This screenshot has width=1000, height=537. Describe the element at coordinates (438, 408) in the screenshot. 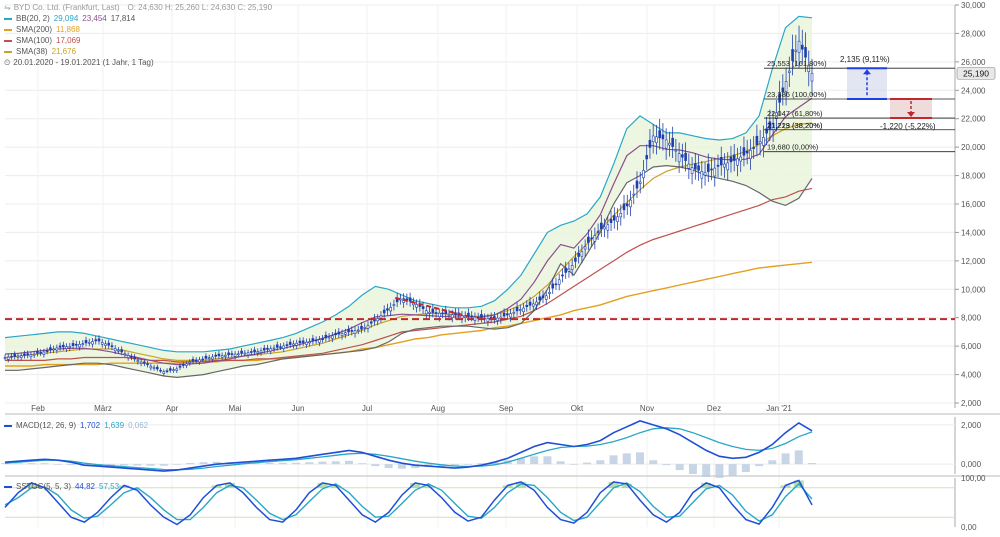

I see `month-label: Aug` at that location.